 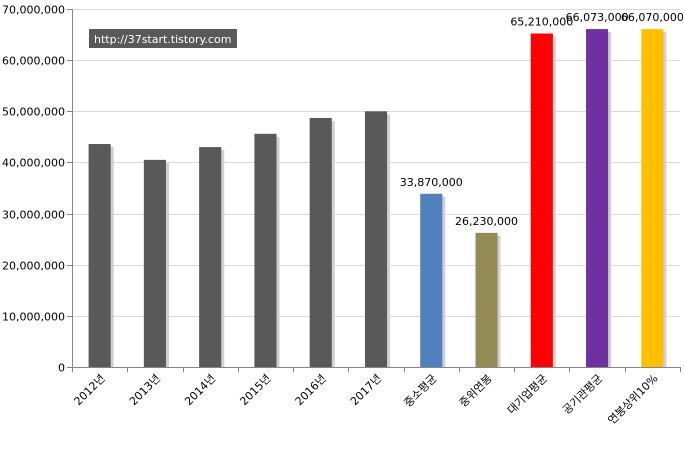 What do you see at coordinates (582, 394) in the screenshot?
I see `x-tick-label: 공기관평균` at bounding box center [582, 394].